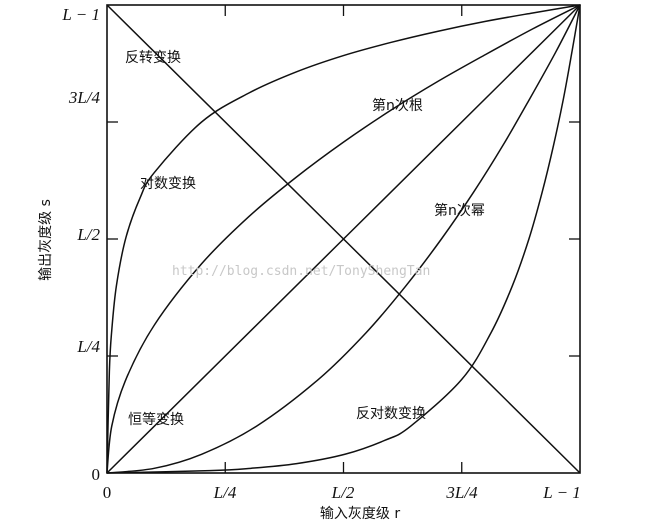 This screenshot has width=657, height=525. What do you see at coordinates (153, 57) in the screenshot?
I see `label-negative: 反转变换` at bounding box center [153, 57].